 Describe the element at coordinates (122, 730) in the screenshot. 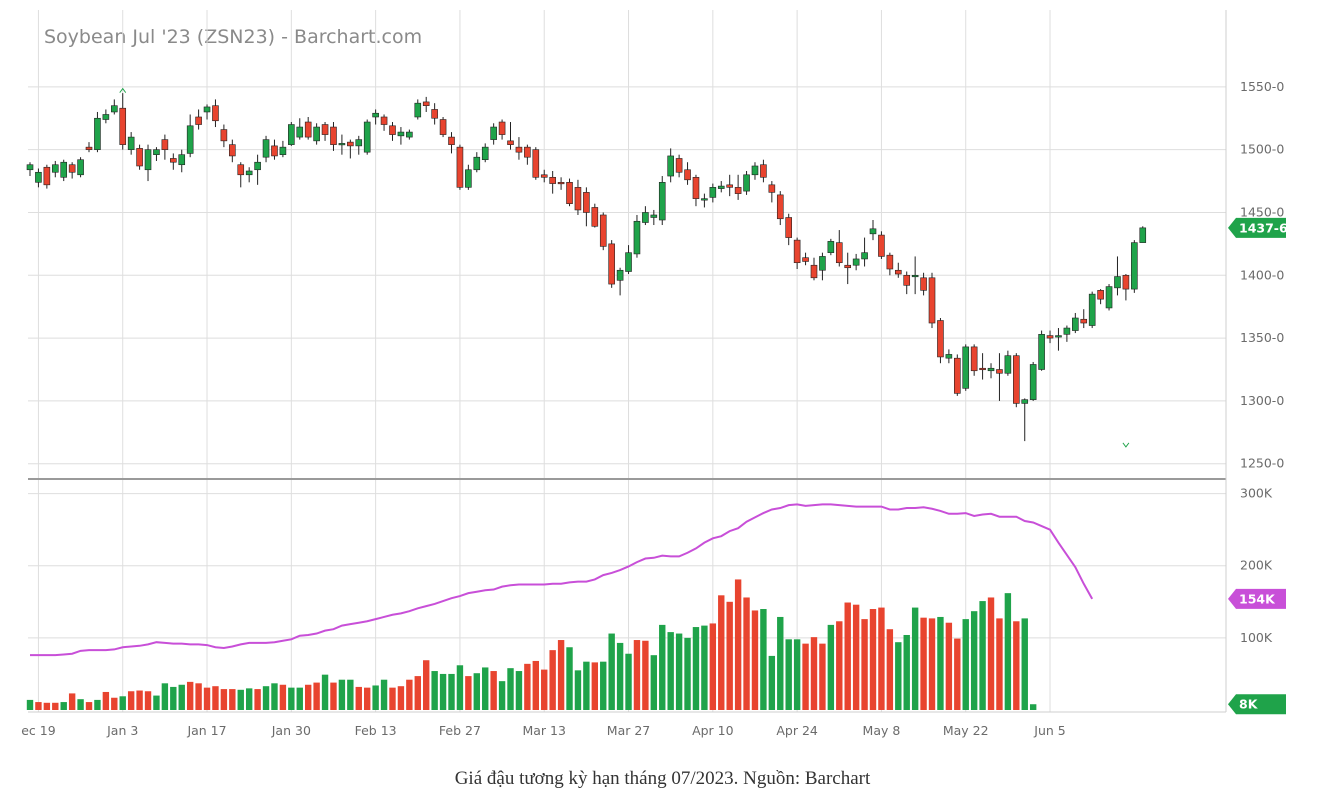

I see `x-tick-label: Jan 3` at that location.